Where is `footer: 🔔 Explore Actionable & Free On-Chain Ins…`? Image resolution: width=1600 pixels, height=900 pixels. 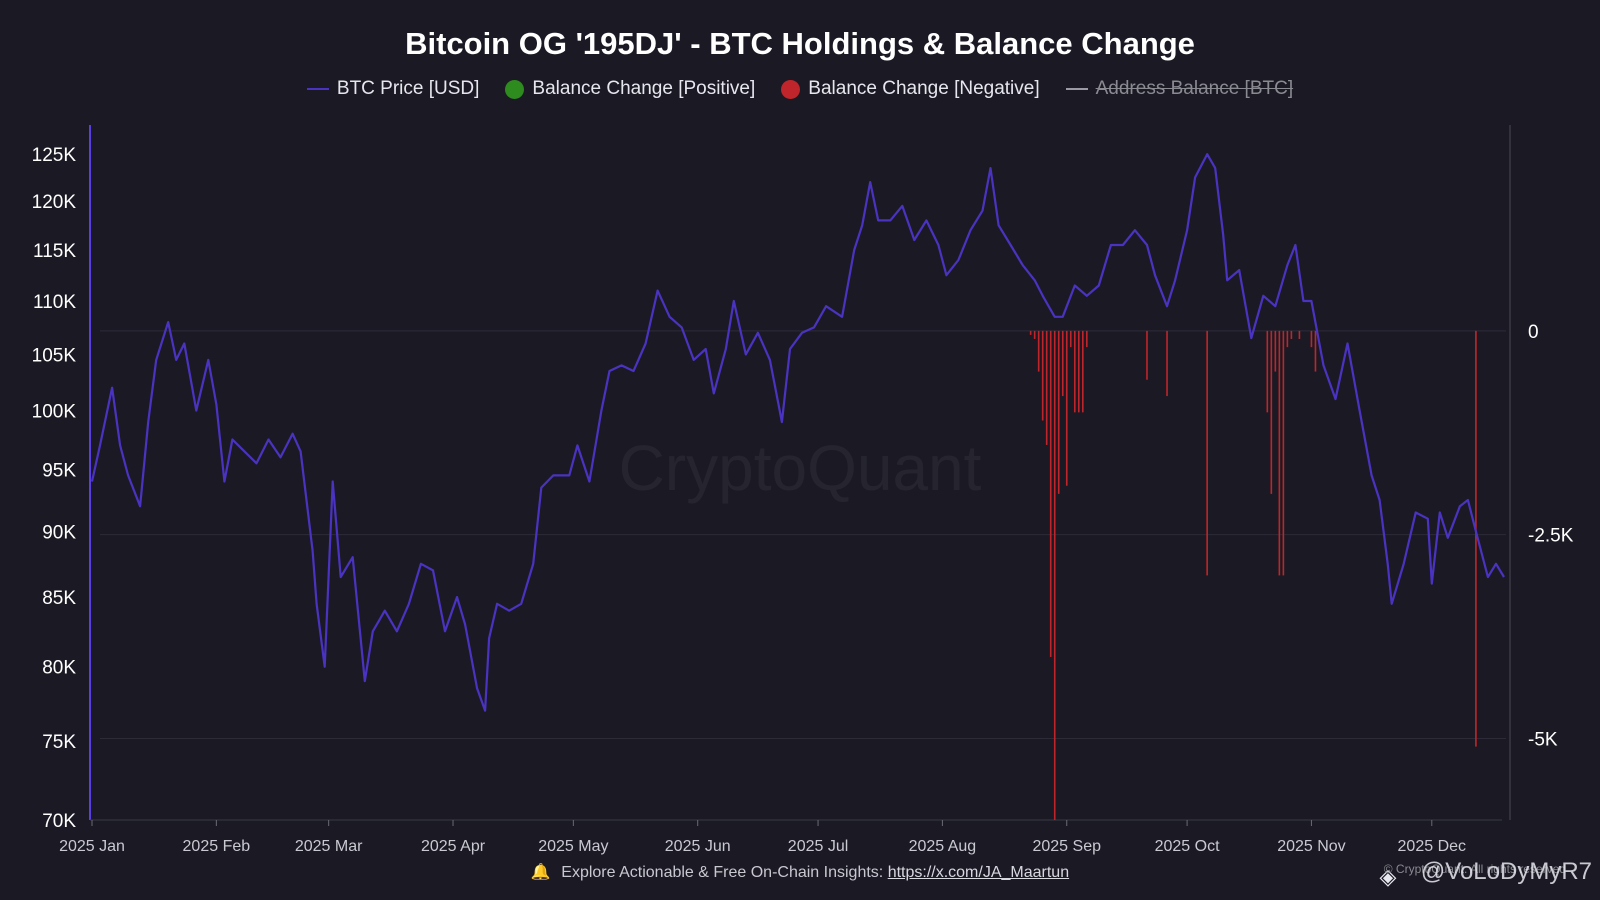 footer: 🔔 Explore Actionable & Free On-Chain Ins… is located at coordinates (800, 872).